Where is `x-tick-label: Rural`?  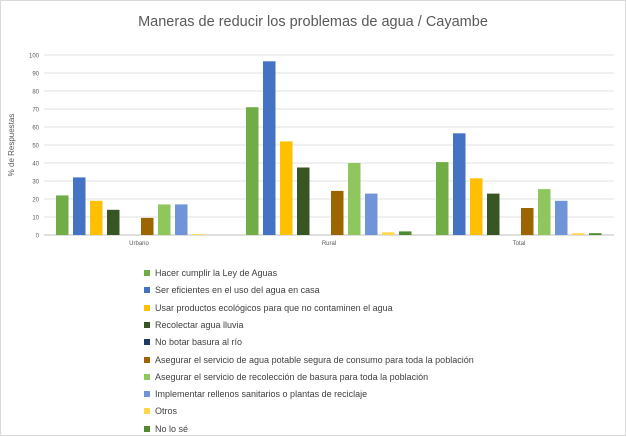
x-tick-label: Rural is located at coordinates (329, 244).